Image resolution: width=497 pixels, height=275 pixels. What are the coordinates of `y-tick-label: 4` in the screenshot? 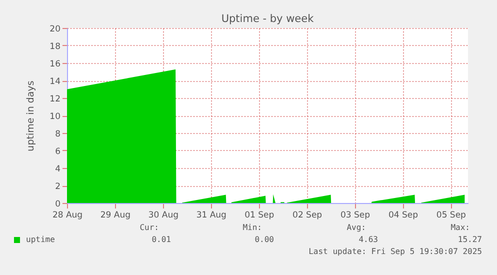 It's located at (57, 169).